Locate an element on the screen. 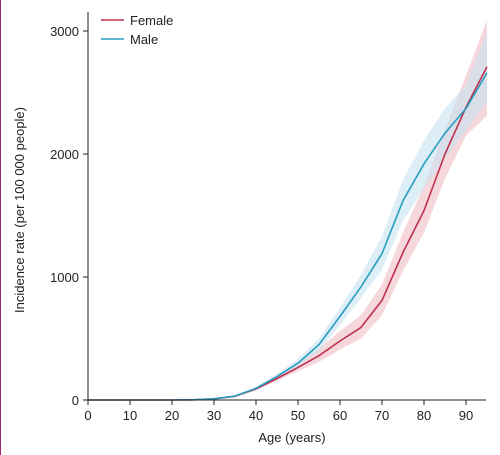 Image resolution: width=500 pixels, height=455 pixels. left-edge-rule is located at coordinates (0, 227).